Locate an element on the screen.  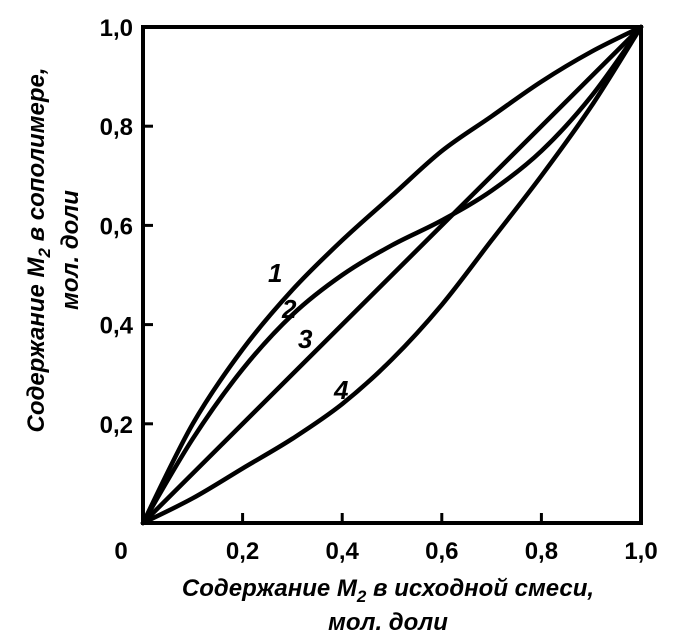
x-tick-label: 0,4 is located at coordinates (343, 551).